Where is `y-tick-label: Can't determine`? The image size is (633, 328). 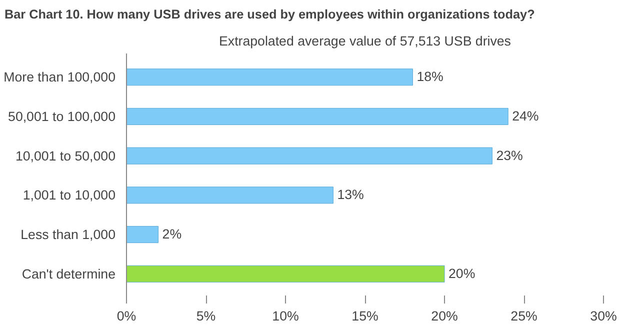 y-tick-label: Can't determine is located at coordinates (69, 274).